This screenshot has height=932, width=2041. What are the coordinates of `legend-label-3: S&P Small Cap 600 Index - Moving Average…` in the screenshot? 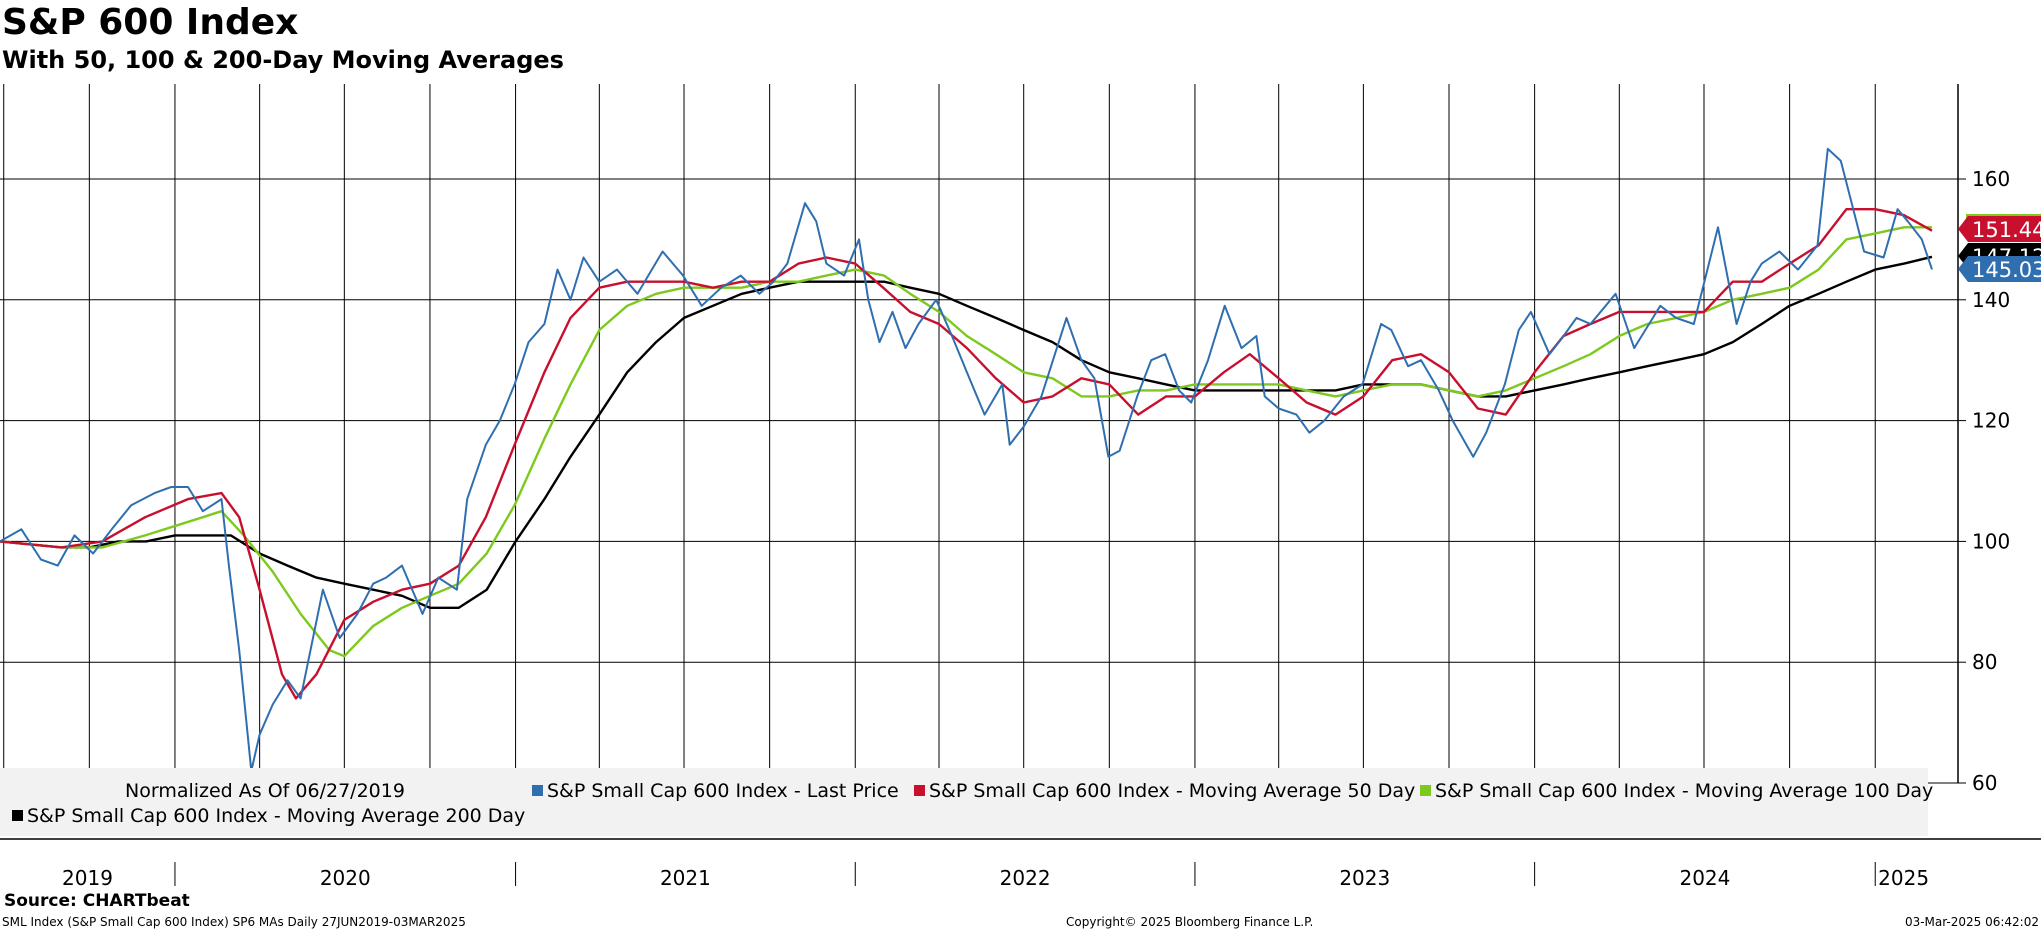 It's located at (276, 816).